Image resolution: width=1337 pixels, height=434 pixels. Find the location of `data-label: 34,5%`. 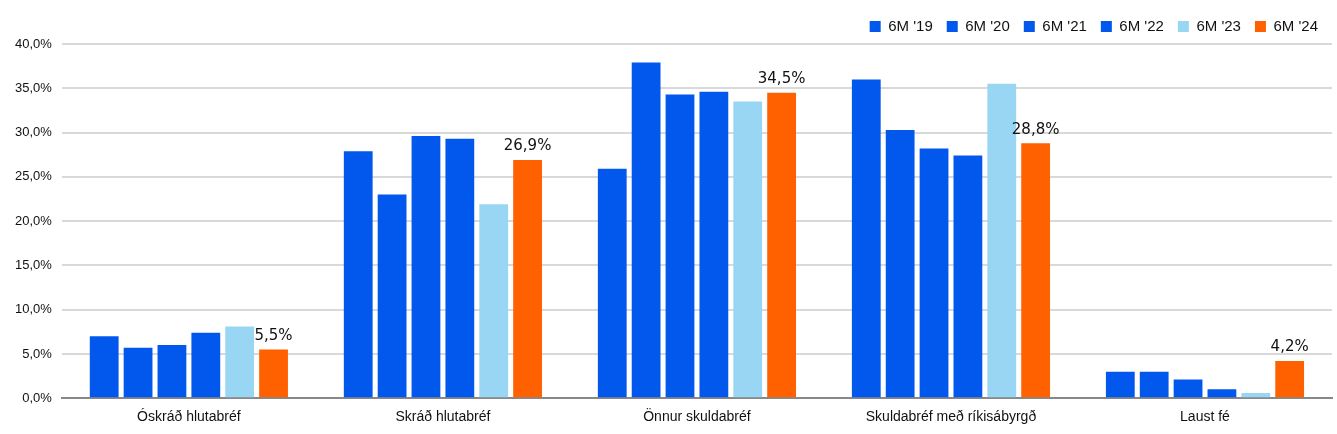

data-label: 34,5% is located at coordinates (781, 78).